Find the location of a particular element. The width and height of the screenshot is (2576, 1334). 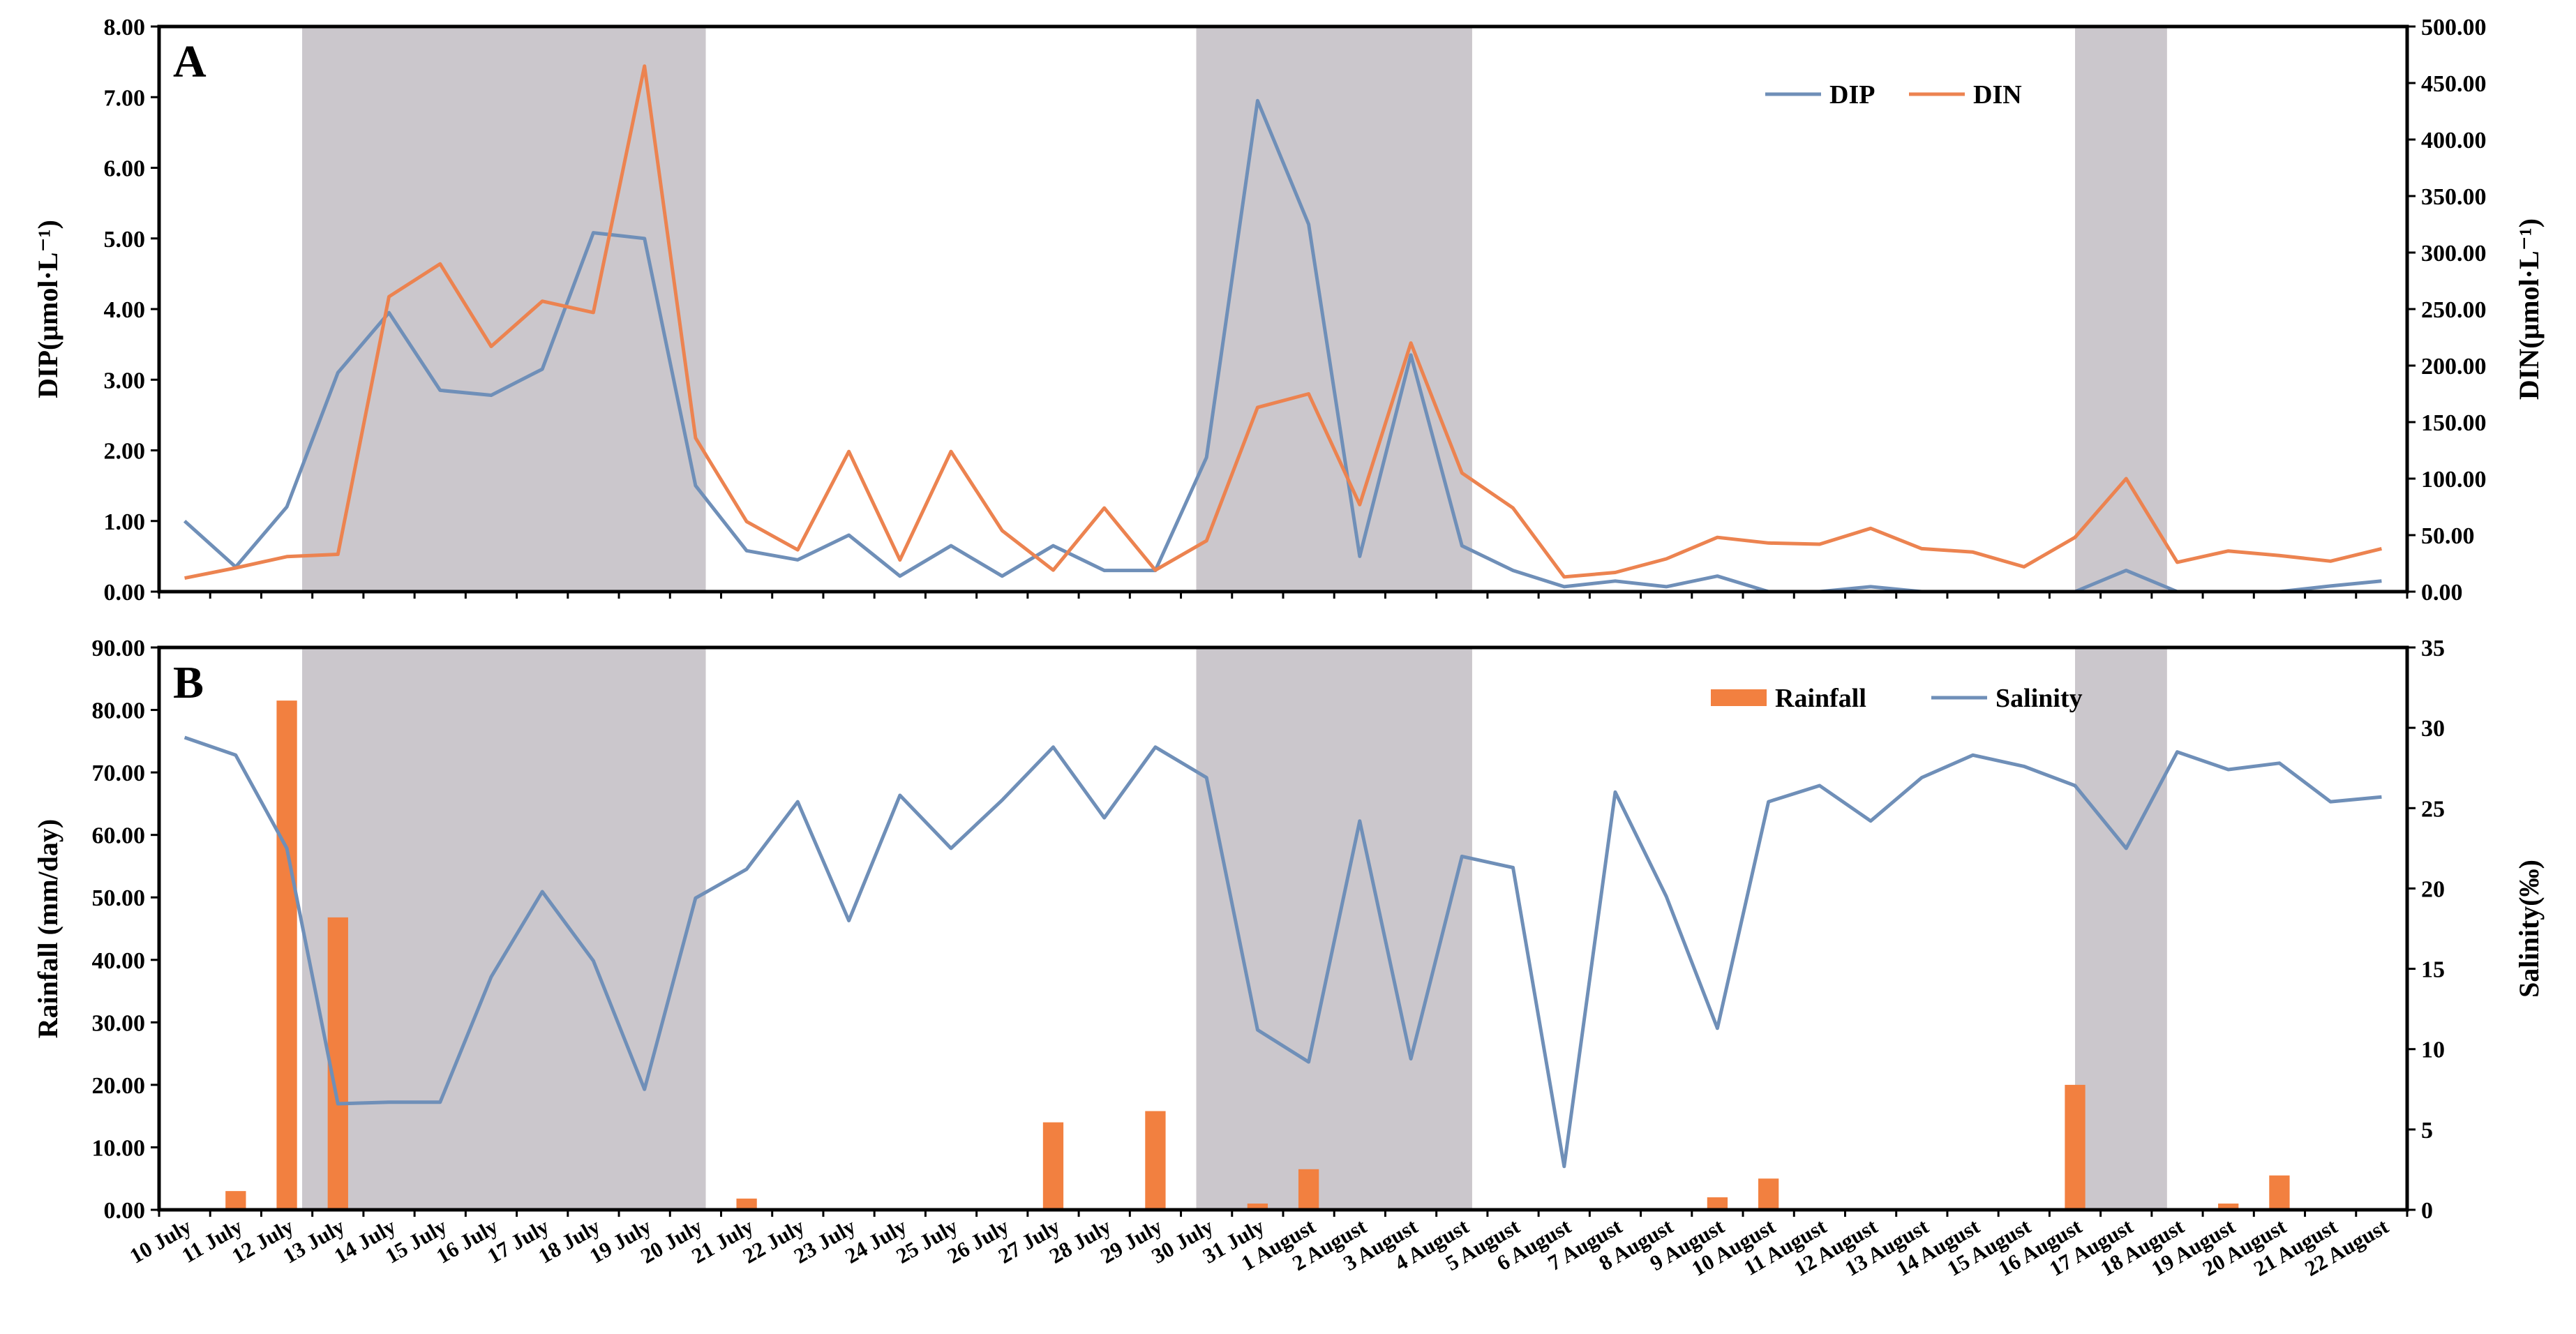

right-axis-title: Salinity(‰) is located at coordinates (2529, 929).